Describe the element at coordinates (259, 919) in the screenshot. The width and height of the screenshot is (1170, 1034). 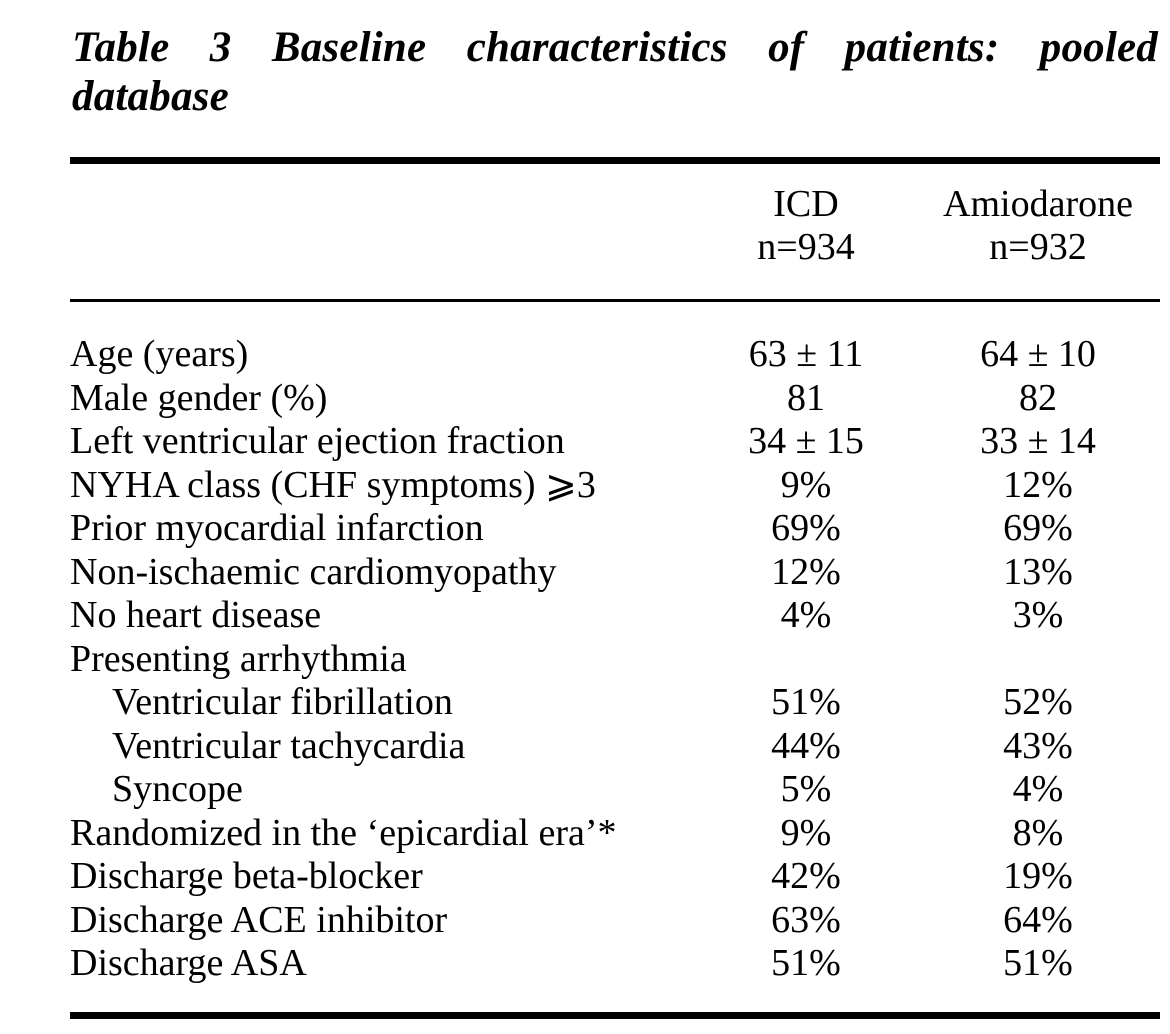
I see `row-label: Discharge ACE inhibitor` at that location.